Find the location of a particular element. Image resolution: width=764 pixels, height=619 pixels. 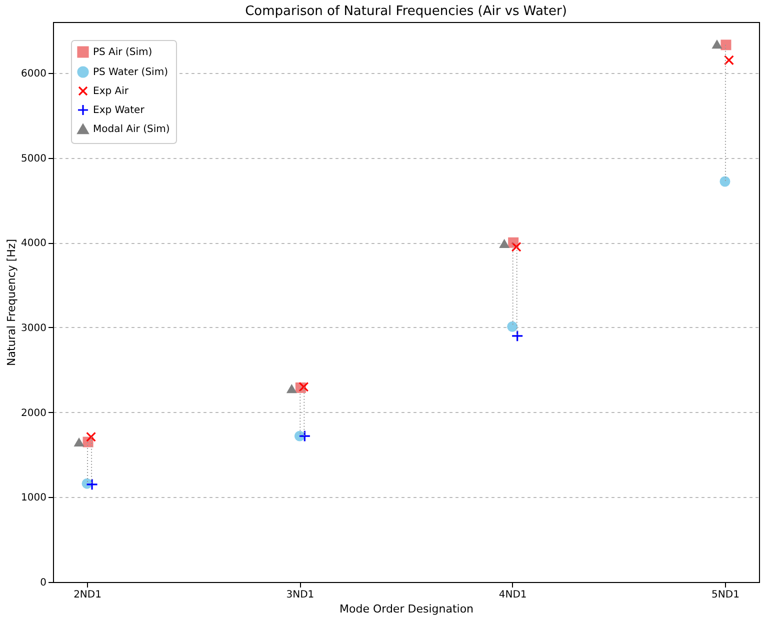

x-tick-label: 2ND1 is located at coordinates (88, 595).